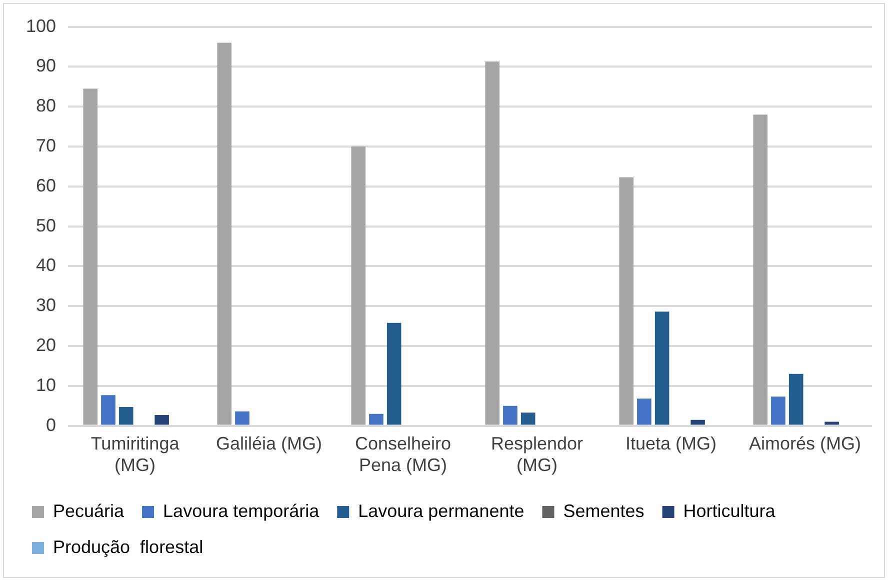 This screenshot has height=581, width=888. I want to click on y-tick-label: 30, so click(46, 305).